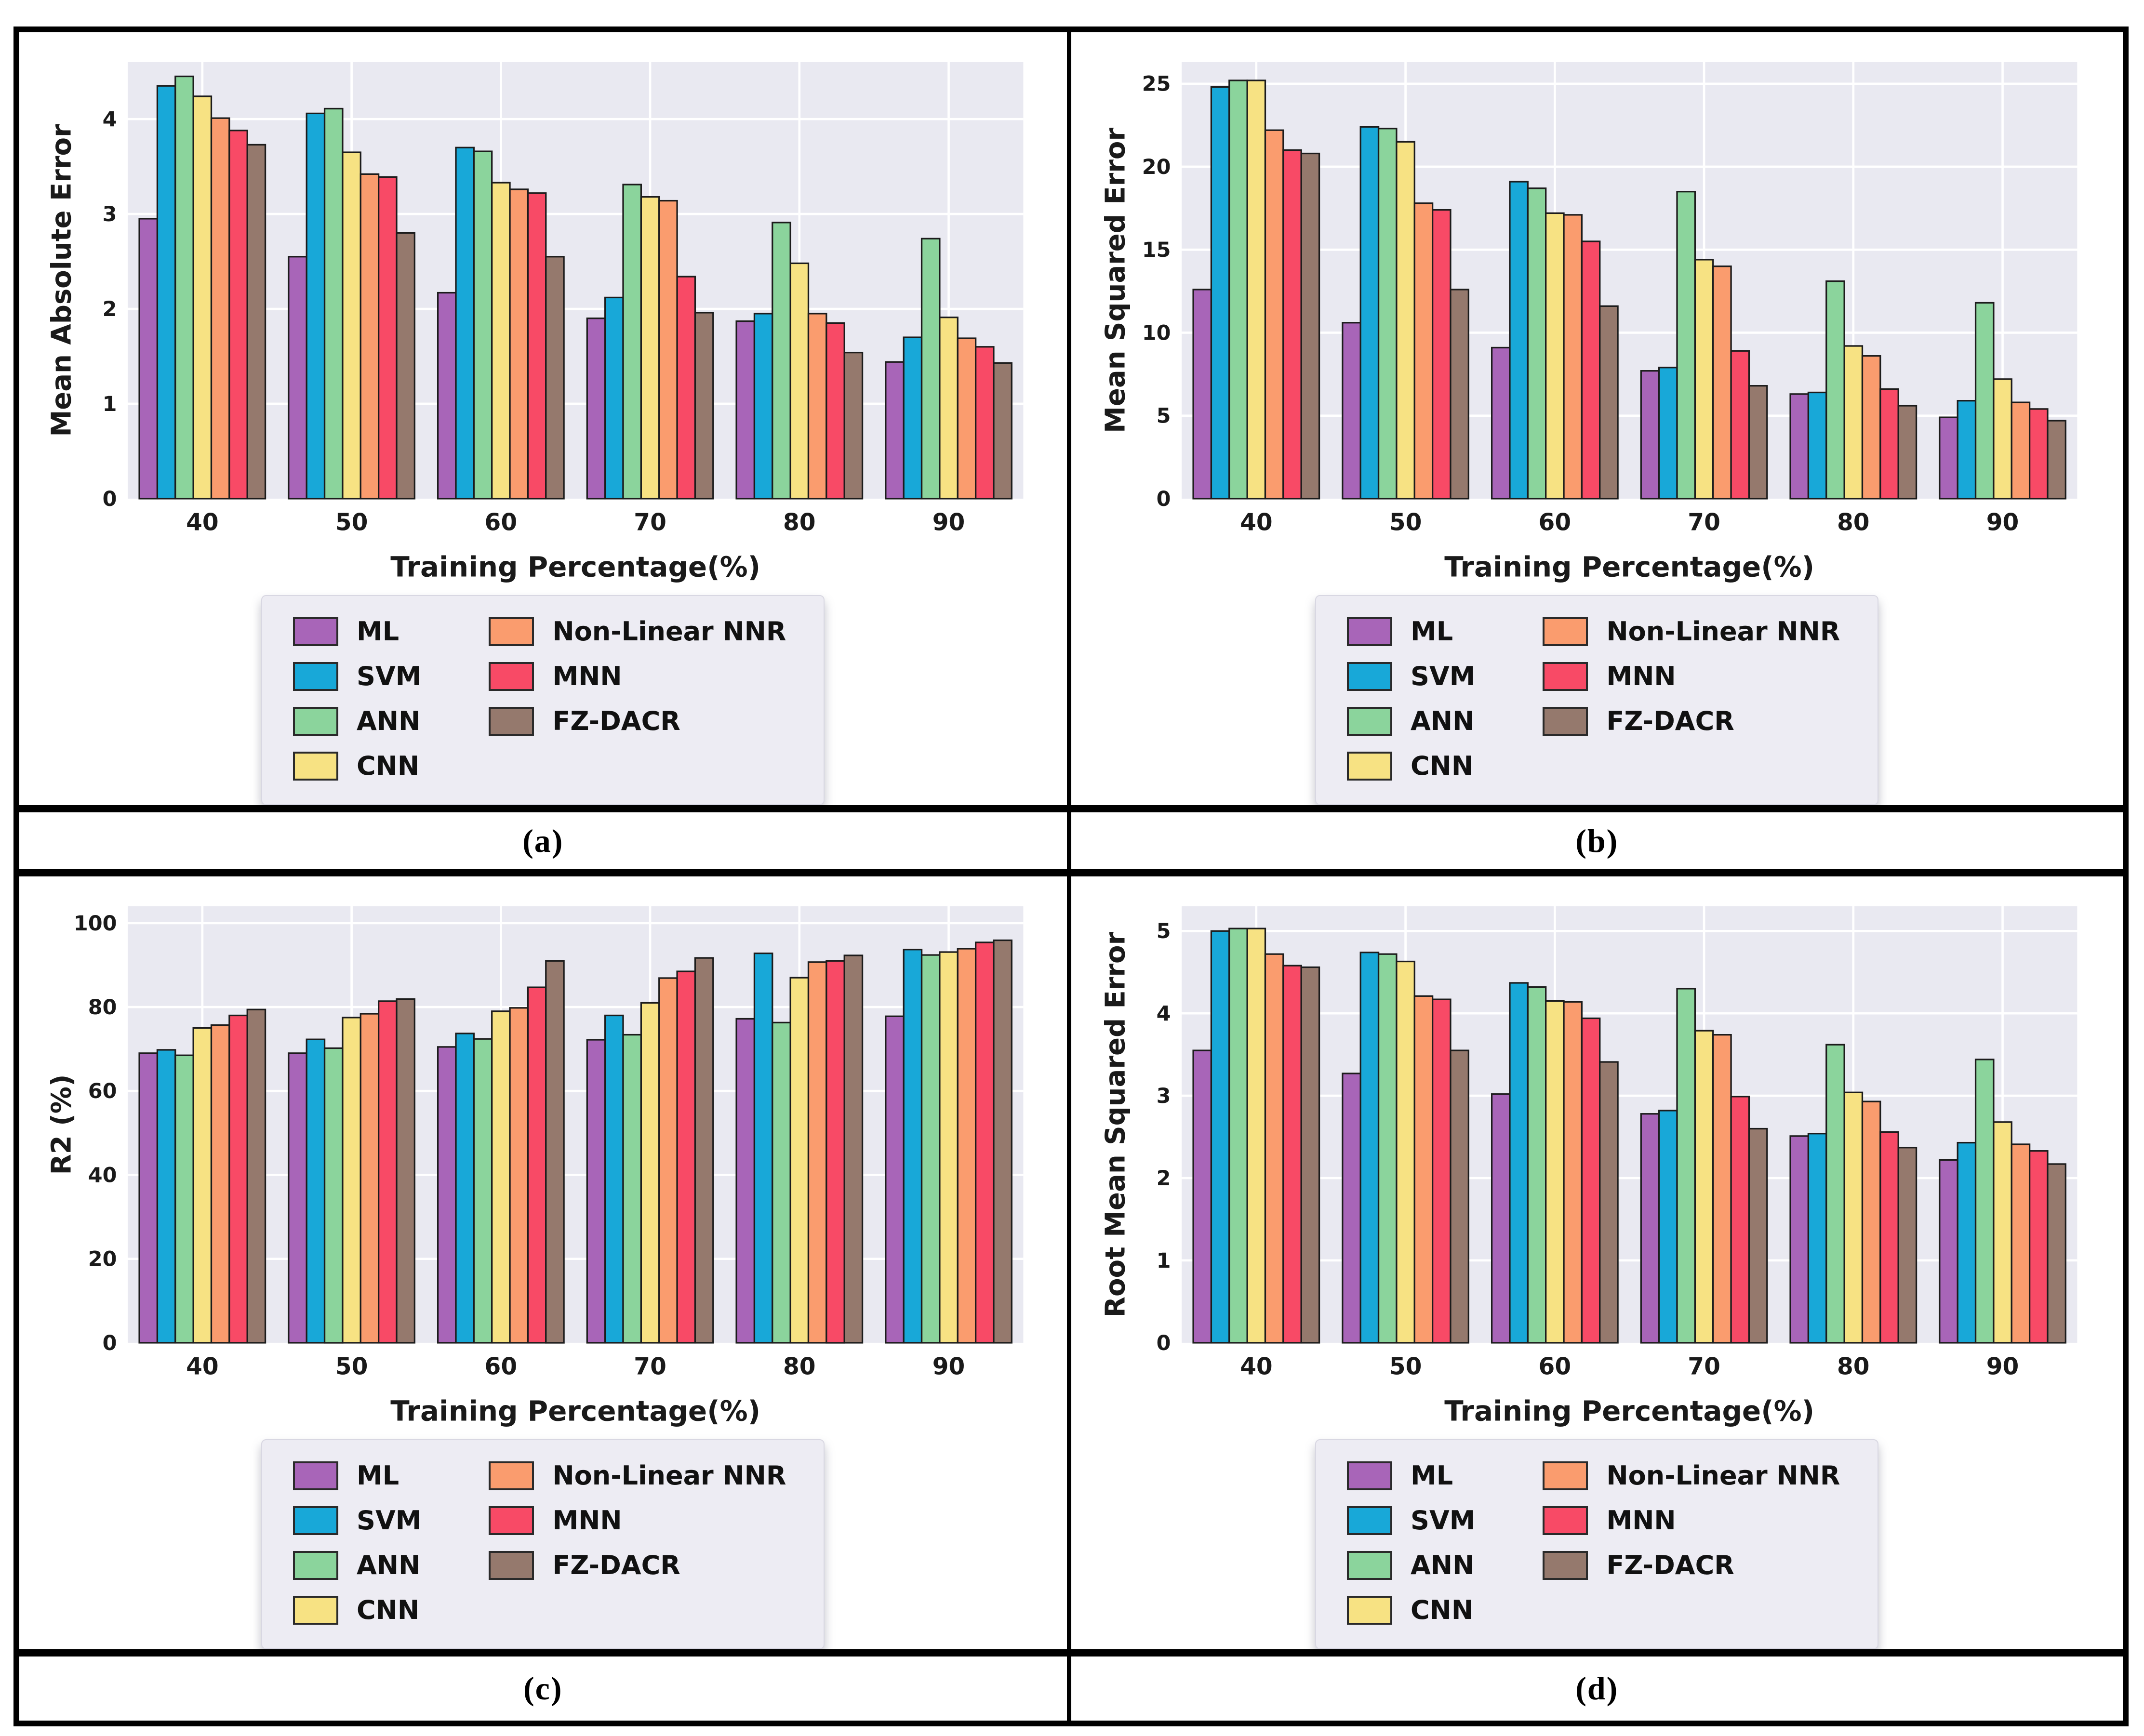 This screenshot has height=1736, width=2144. What do you see at coordinates (1723, 631) in the screenshot?
I see `legend-label: Non-Linear NNR` at bounding box center [1723, 631].